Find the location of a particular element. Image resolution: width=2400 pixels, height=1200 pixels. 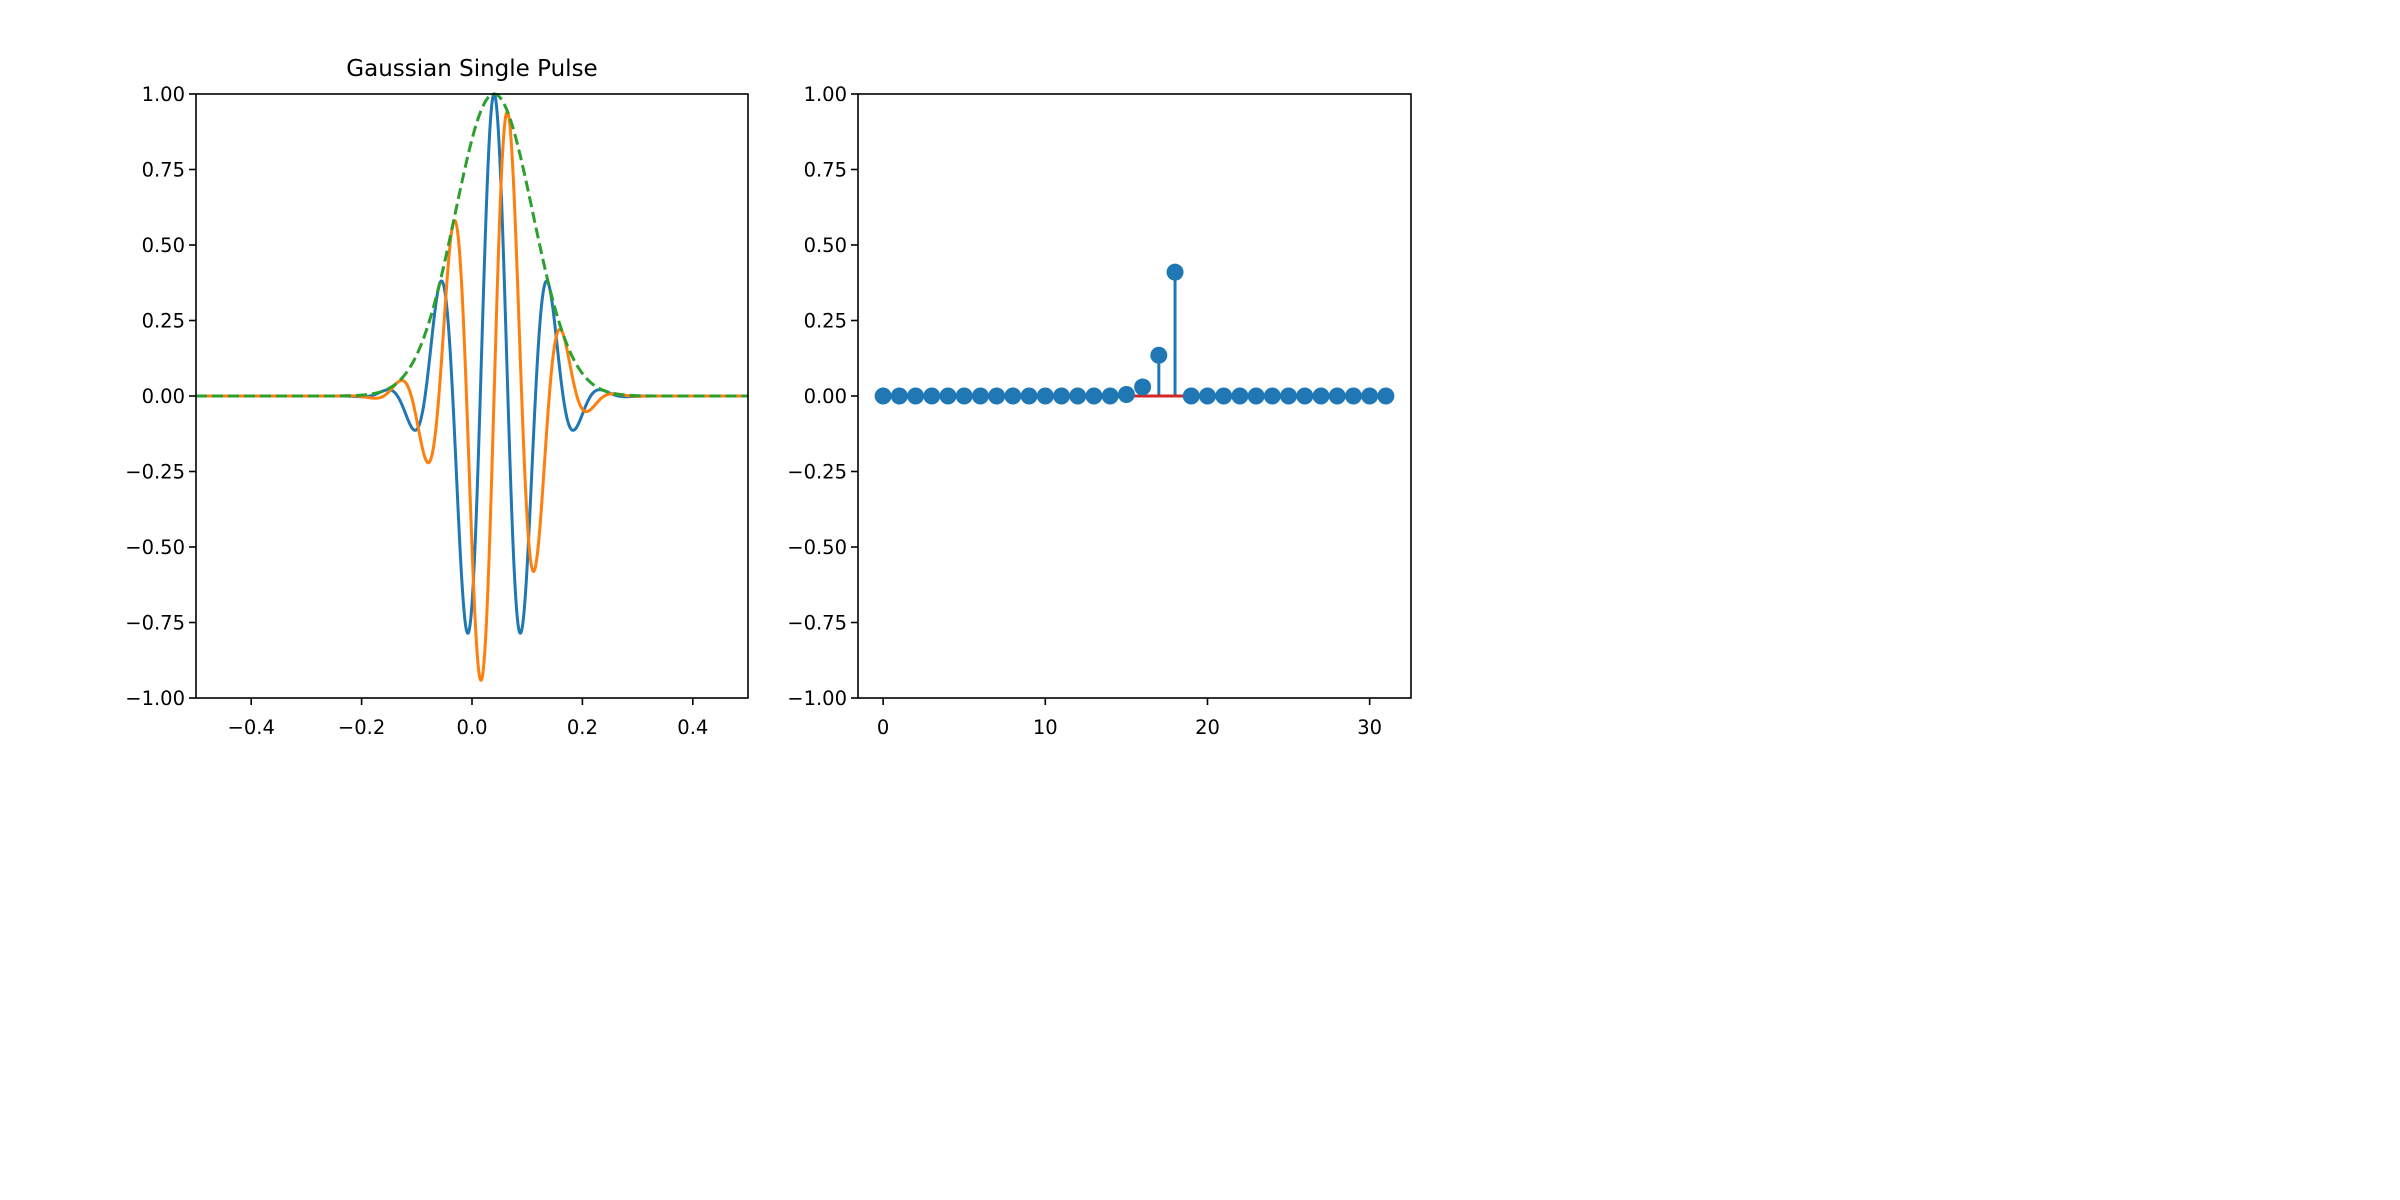

series-line-envelope is located at coordinates (472, 245).